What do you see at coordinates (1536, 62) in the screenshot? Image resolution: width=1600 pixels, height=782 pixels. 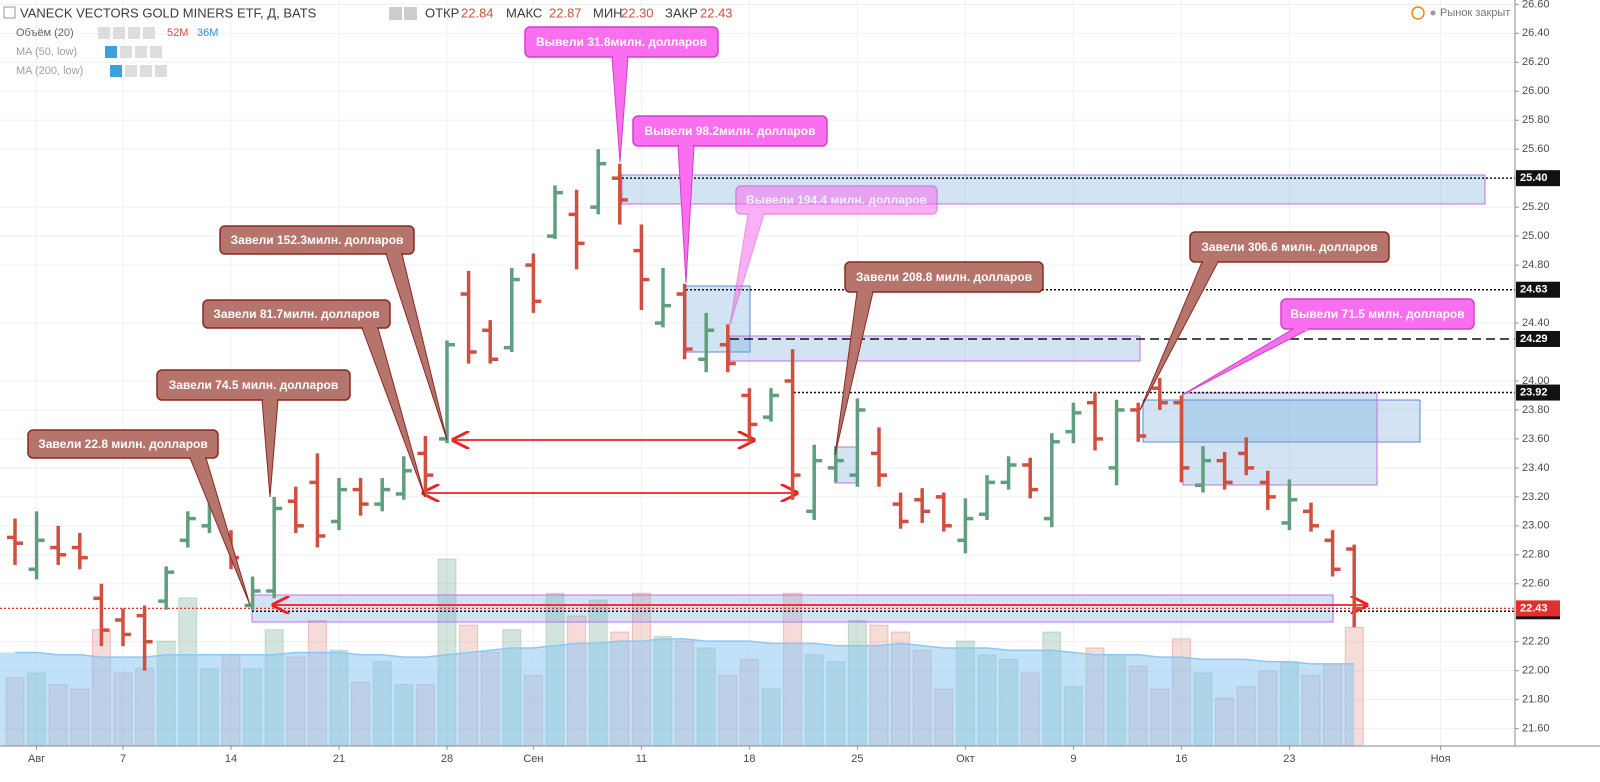 I see `y-tick-label: 26.20` at bounding box center [1536, 62].